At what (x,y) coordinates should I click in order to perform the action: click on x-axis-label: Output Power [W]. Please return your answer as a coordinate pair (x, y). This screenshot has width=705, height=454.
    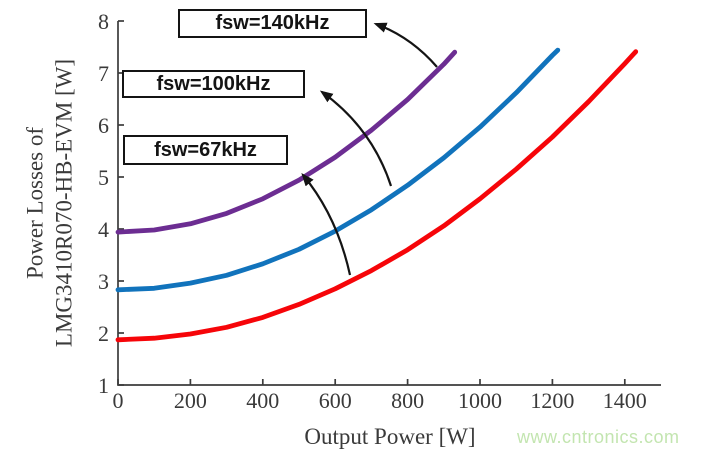
    Looking at the image, I should click on (390, 436).